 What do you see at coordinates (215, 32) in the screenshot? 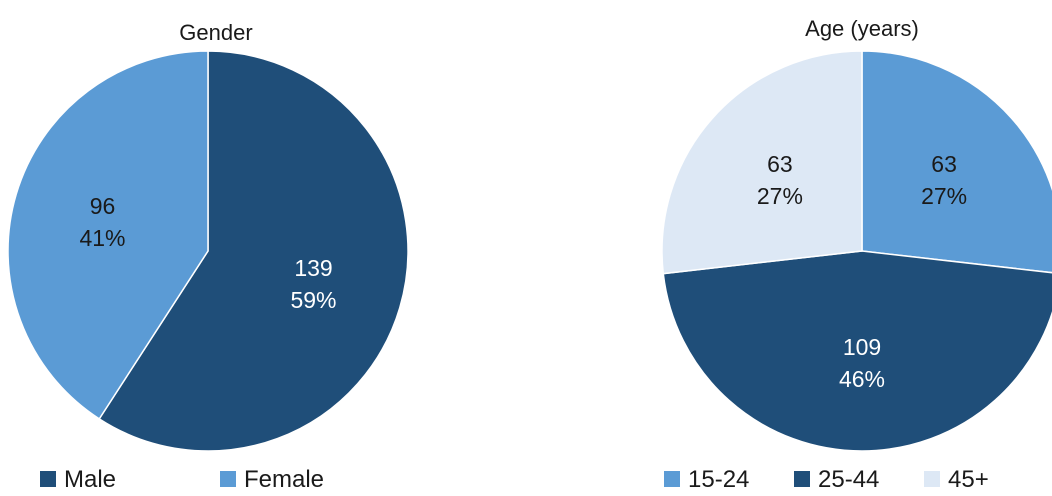
I see `chart-title: Gender` at bounding box center [215, 32].